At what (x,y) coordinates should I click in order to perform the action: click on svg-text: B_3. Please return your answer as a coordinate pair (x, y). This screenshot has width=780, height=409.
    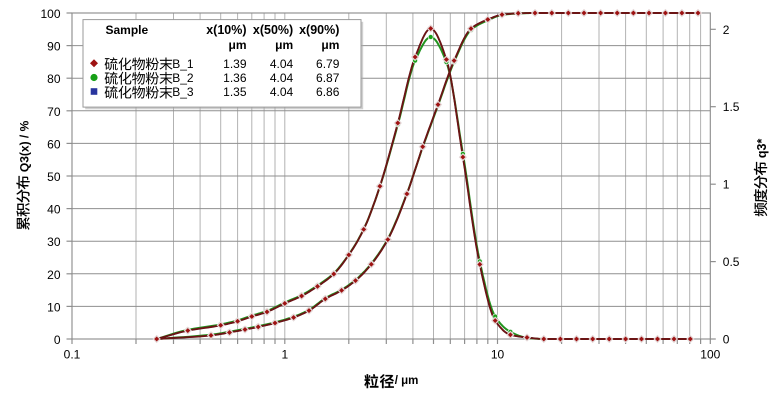
    Looking at the image, I should click on (183, 92).